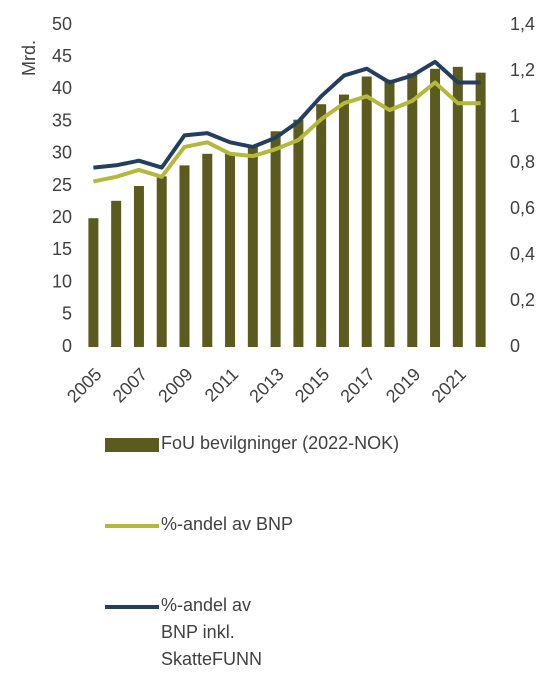 This screenshot has width=544, height=677. I want to click on legend-item: FoU bevilgninger (2022-NOK), so click(252, 443).